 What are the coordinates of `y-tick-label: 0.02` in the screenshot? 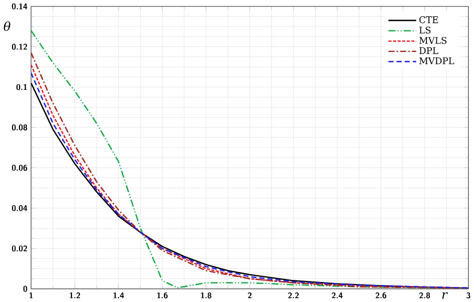 It's located at (20, 248).